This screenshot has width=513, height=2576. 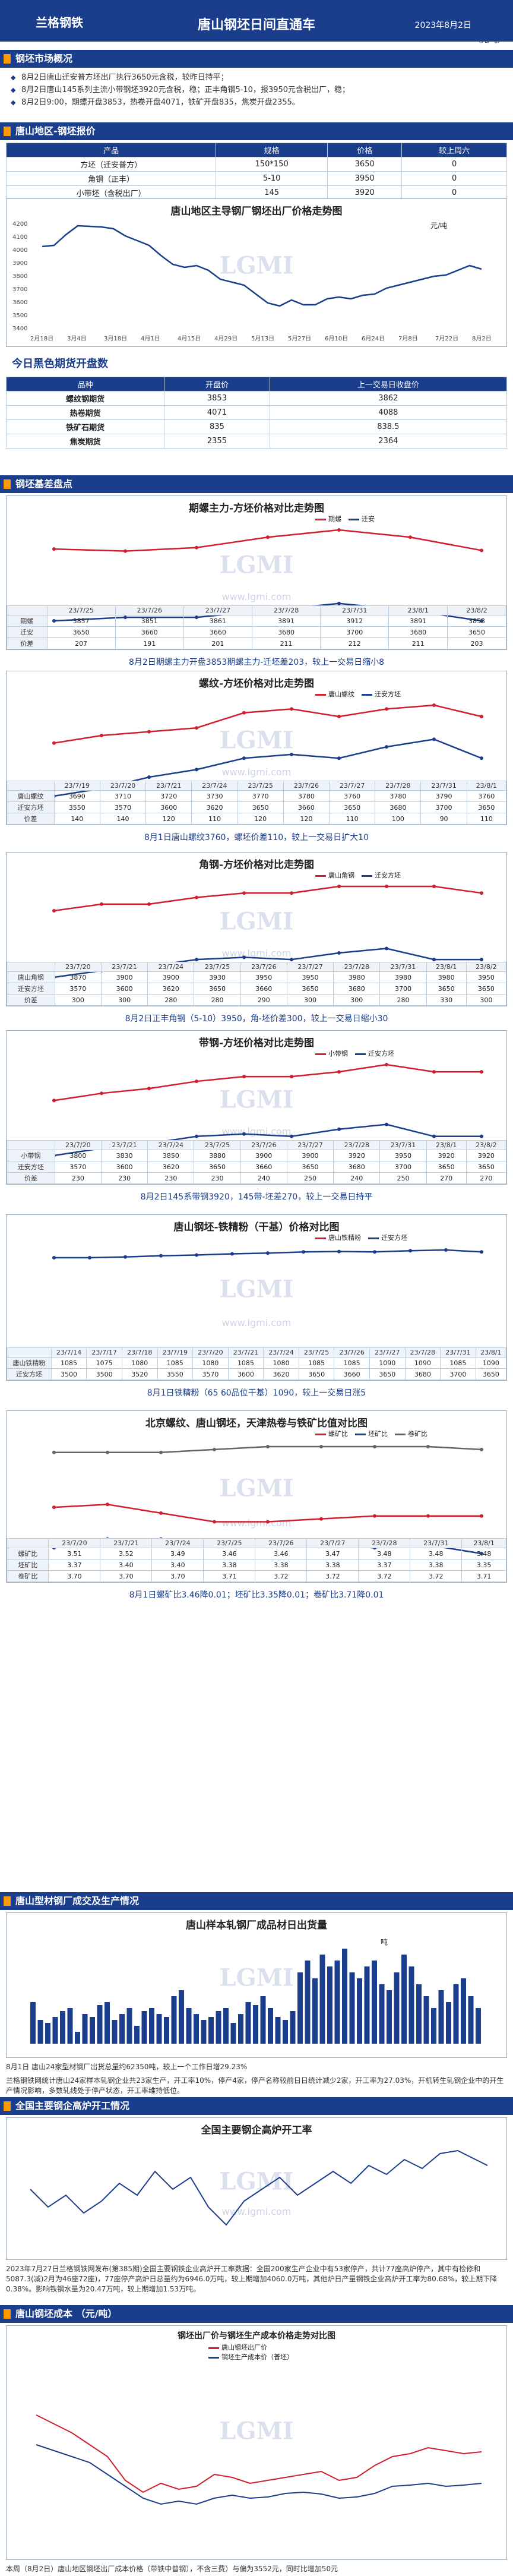 What do you see at coordinates (489, 40) in the screenshot?
I see `unit-label: （元/吨）` at bounding box center [489, 40].